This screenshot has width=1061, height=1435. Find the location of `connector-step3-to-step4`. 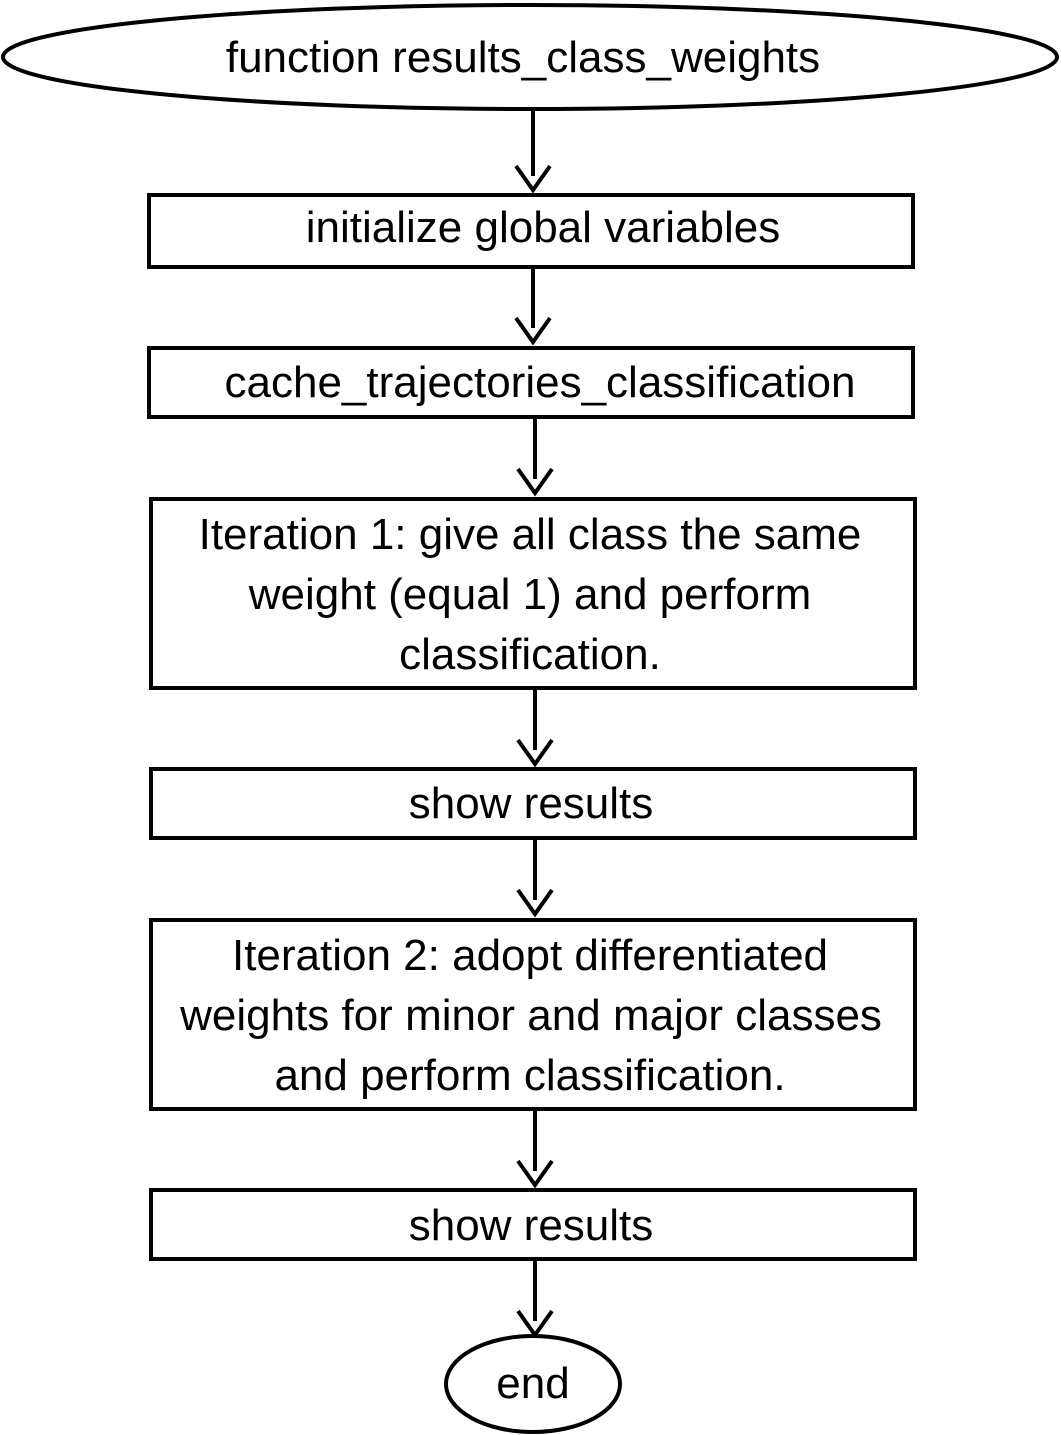

connector-step3-to-step4 is located at coordinates (535, 728).